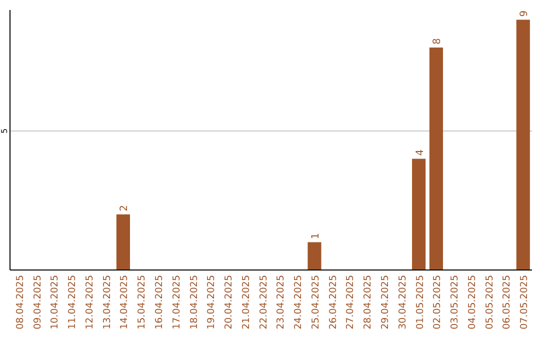 The width and height of the screenshot is (540, 340). Describe the element at coordinates (316, 302) in the screenshot. I see `x-tick-label: 25.04.2025` at that location.